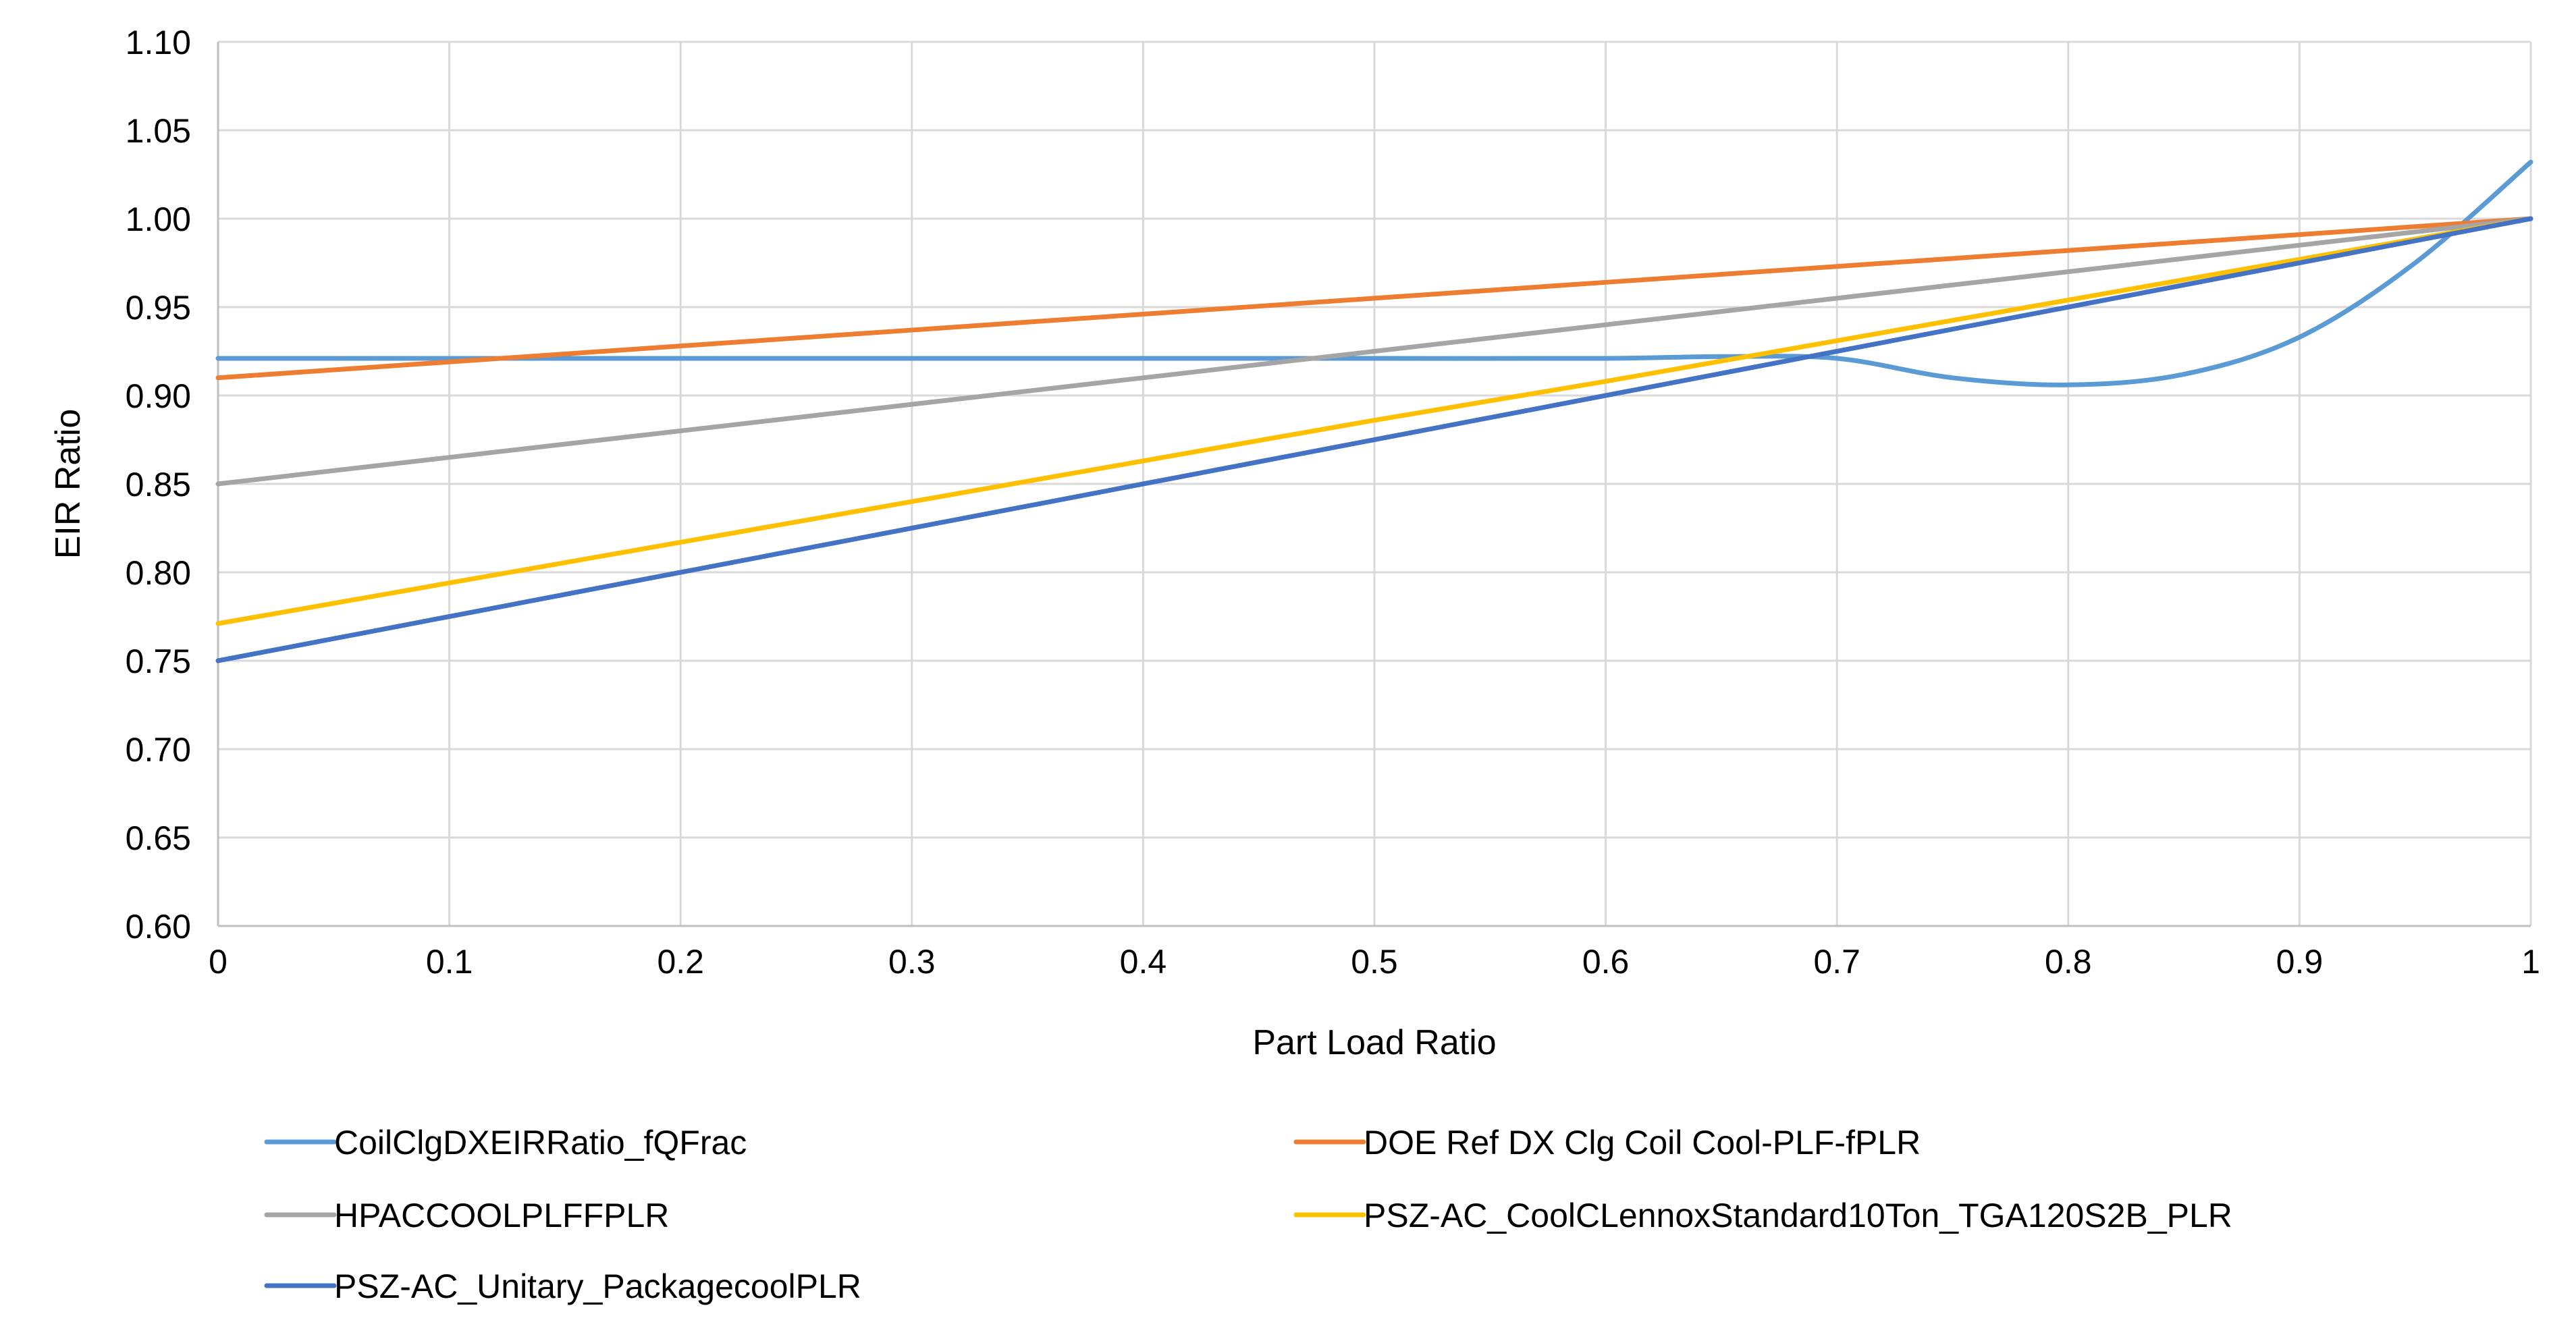  I want to click on x-tick-label: 0.5, so click(1374, 962).